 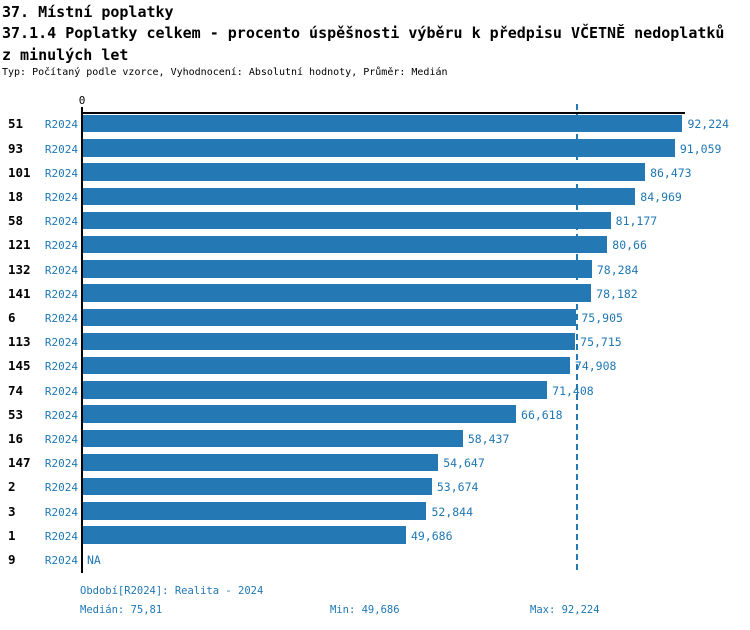 I want to click on chart-row: 121 R2024 80,66, so click(x=375, y=246).